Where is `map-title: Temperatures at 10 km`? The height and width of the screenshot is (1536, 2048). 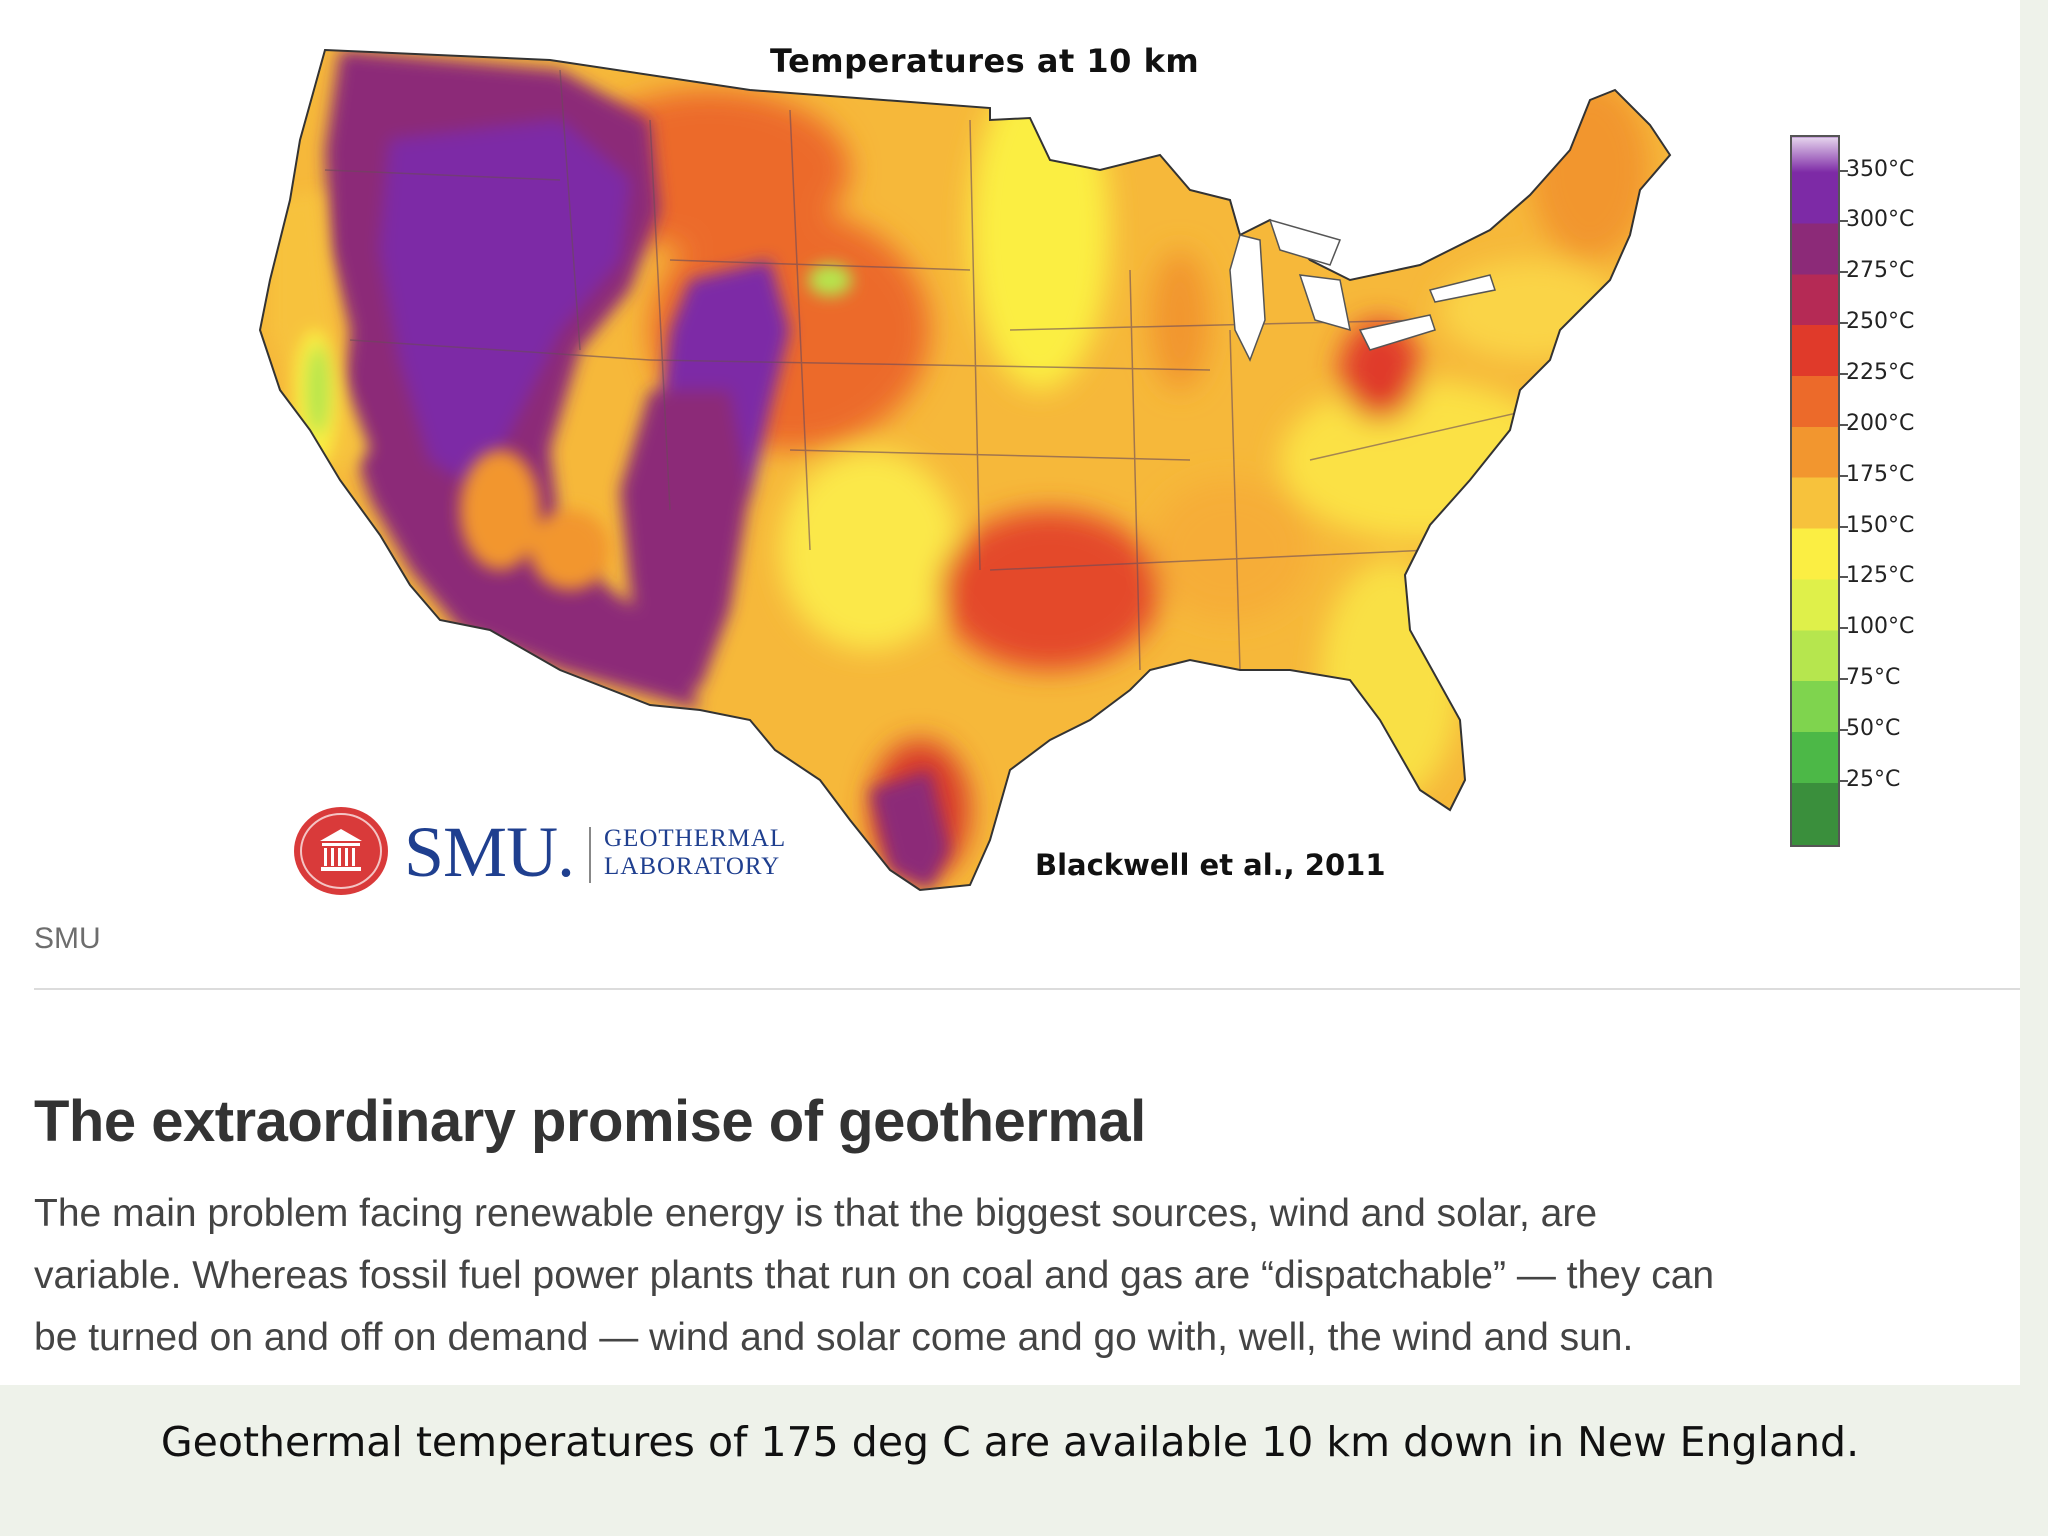
map-title: Temperatures at 10 km is located at coordinates (985, 61).